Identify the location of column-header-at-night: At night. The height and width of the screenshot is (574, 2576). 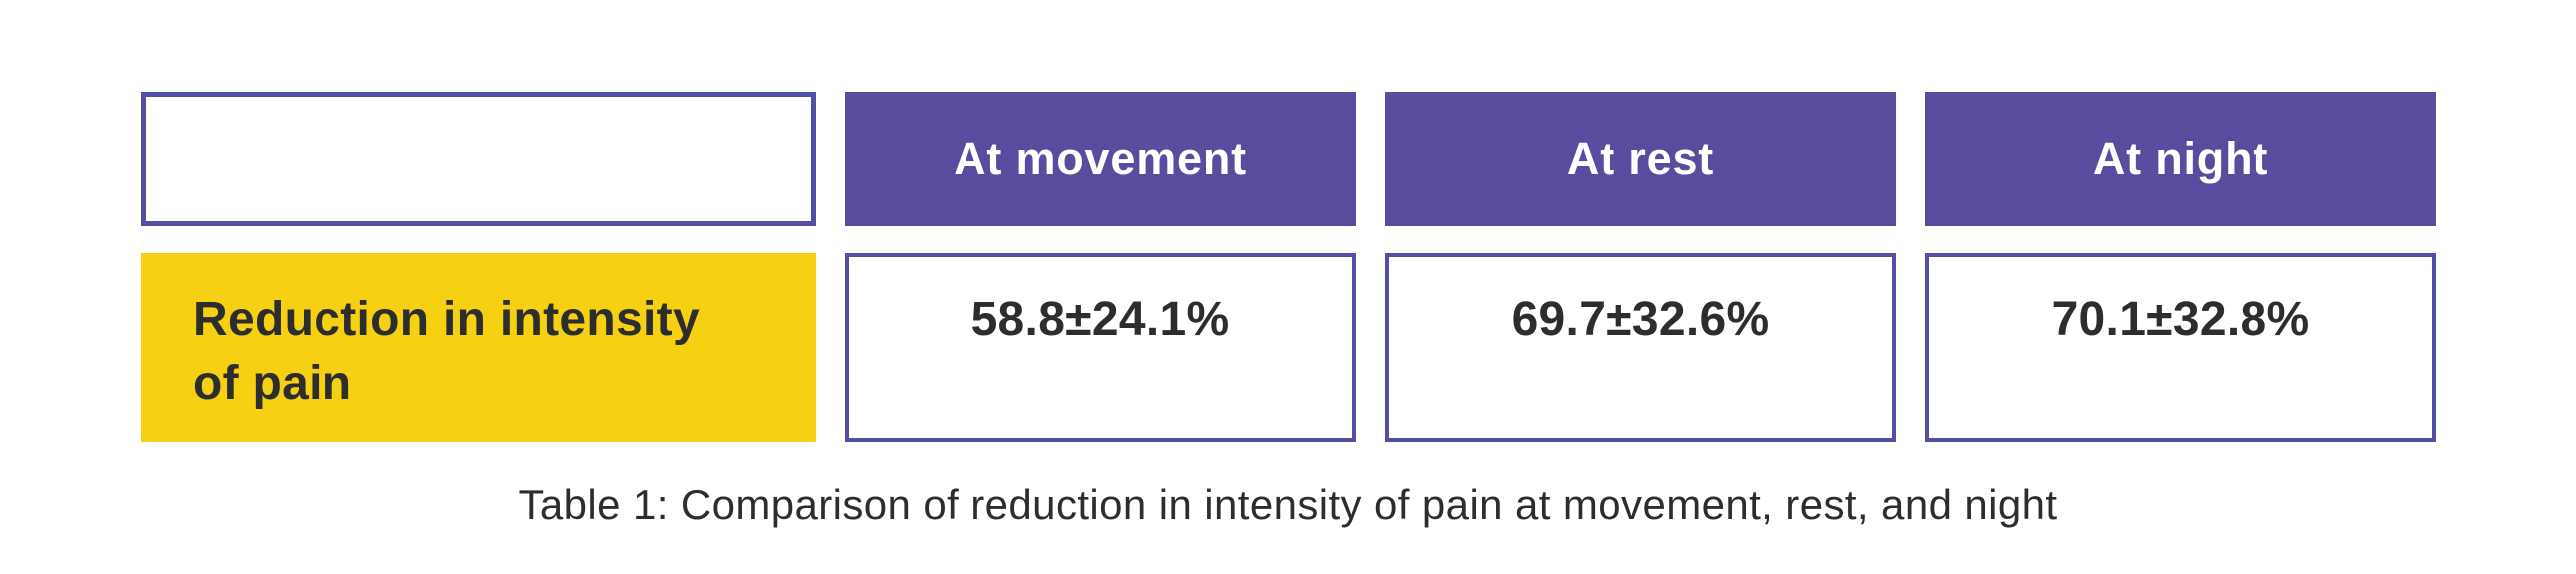
(2180, 159).